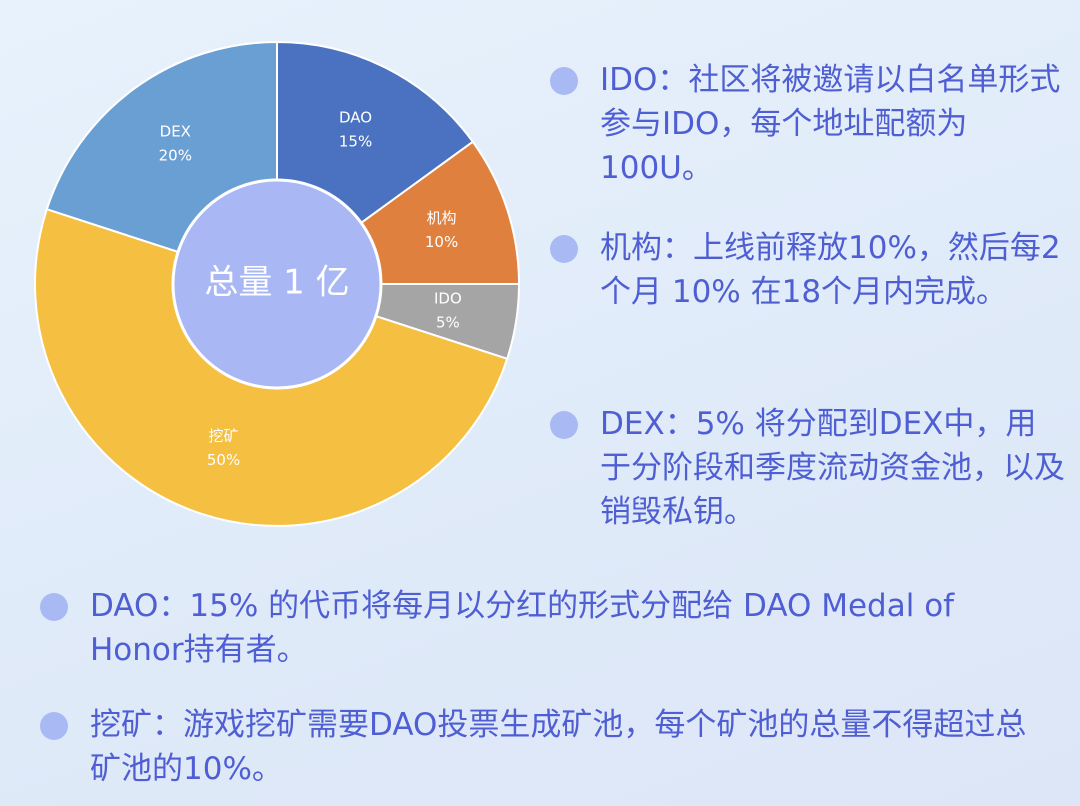 This screenshot has width=1080, height=806. Describe the element at coordinates (807, 468) in the screenshot. I see `note: DEX：5% 将分配到DEX中，用于分阶段和季度流动资金池，以及销毁私钥。` at that location.